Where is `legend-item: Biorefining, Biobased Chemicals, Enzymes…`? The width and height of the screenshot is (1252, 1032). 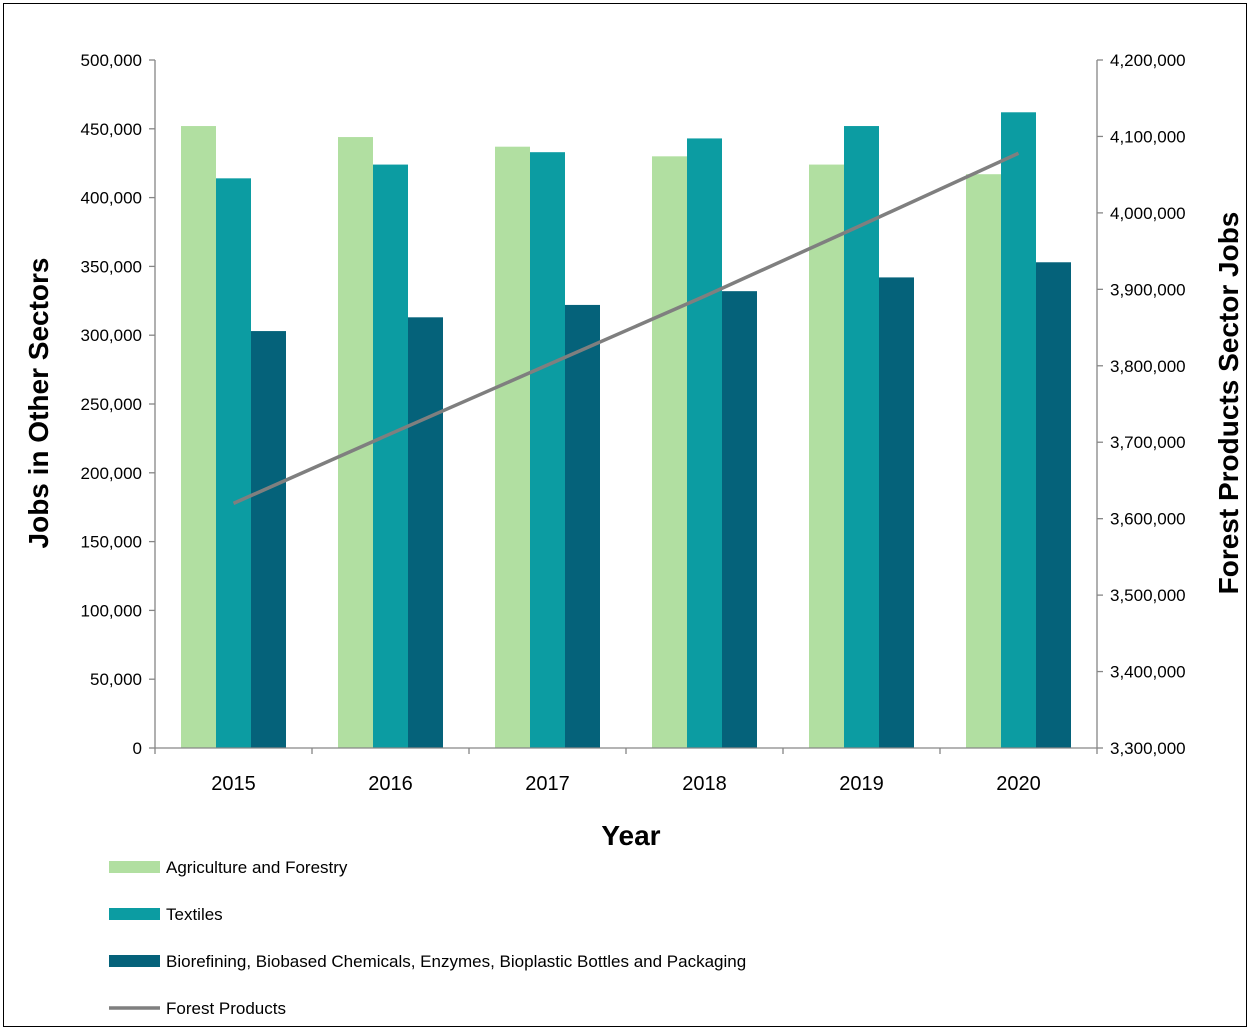
legend-item: Biorefining, Biobased Chemicals, Enzymes… is located at coordinates (427, 961).